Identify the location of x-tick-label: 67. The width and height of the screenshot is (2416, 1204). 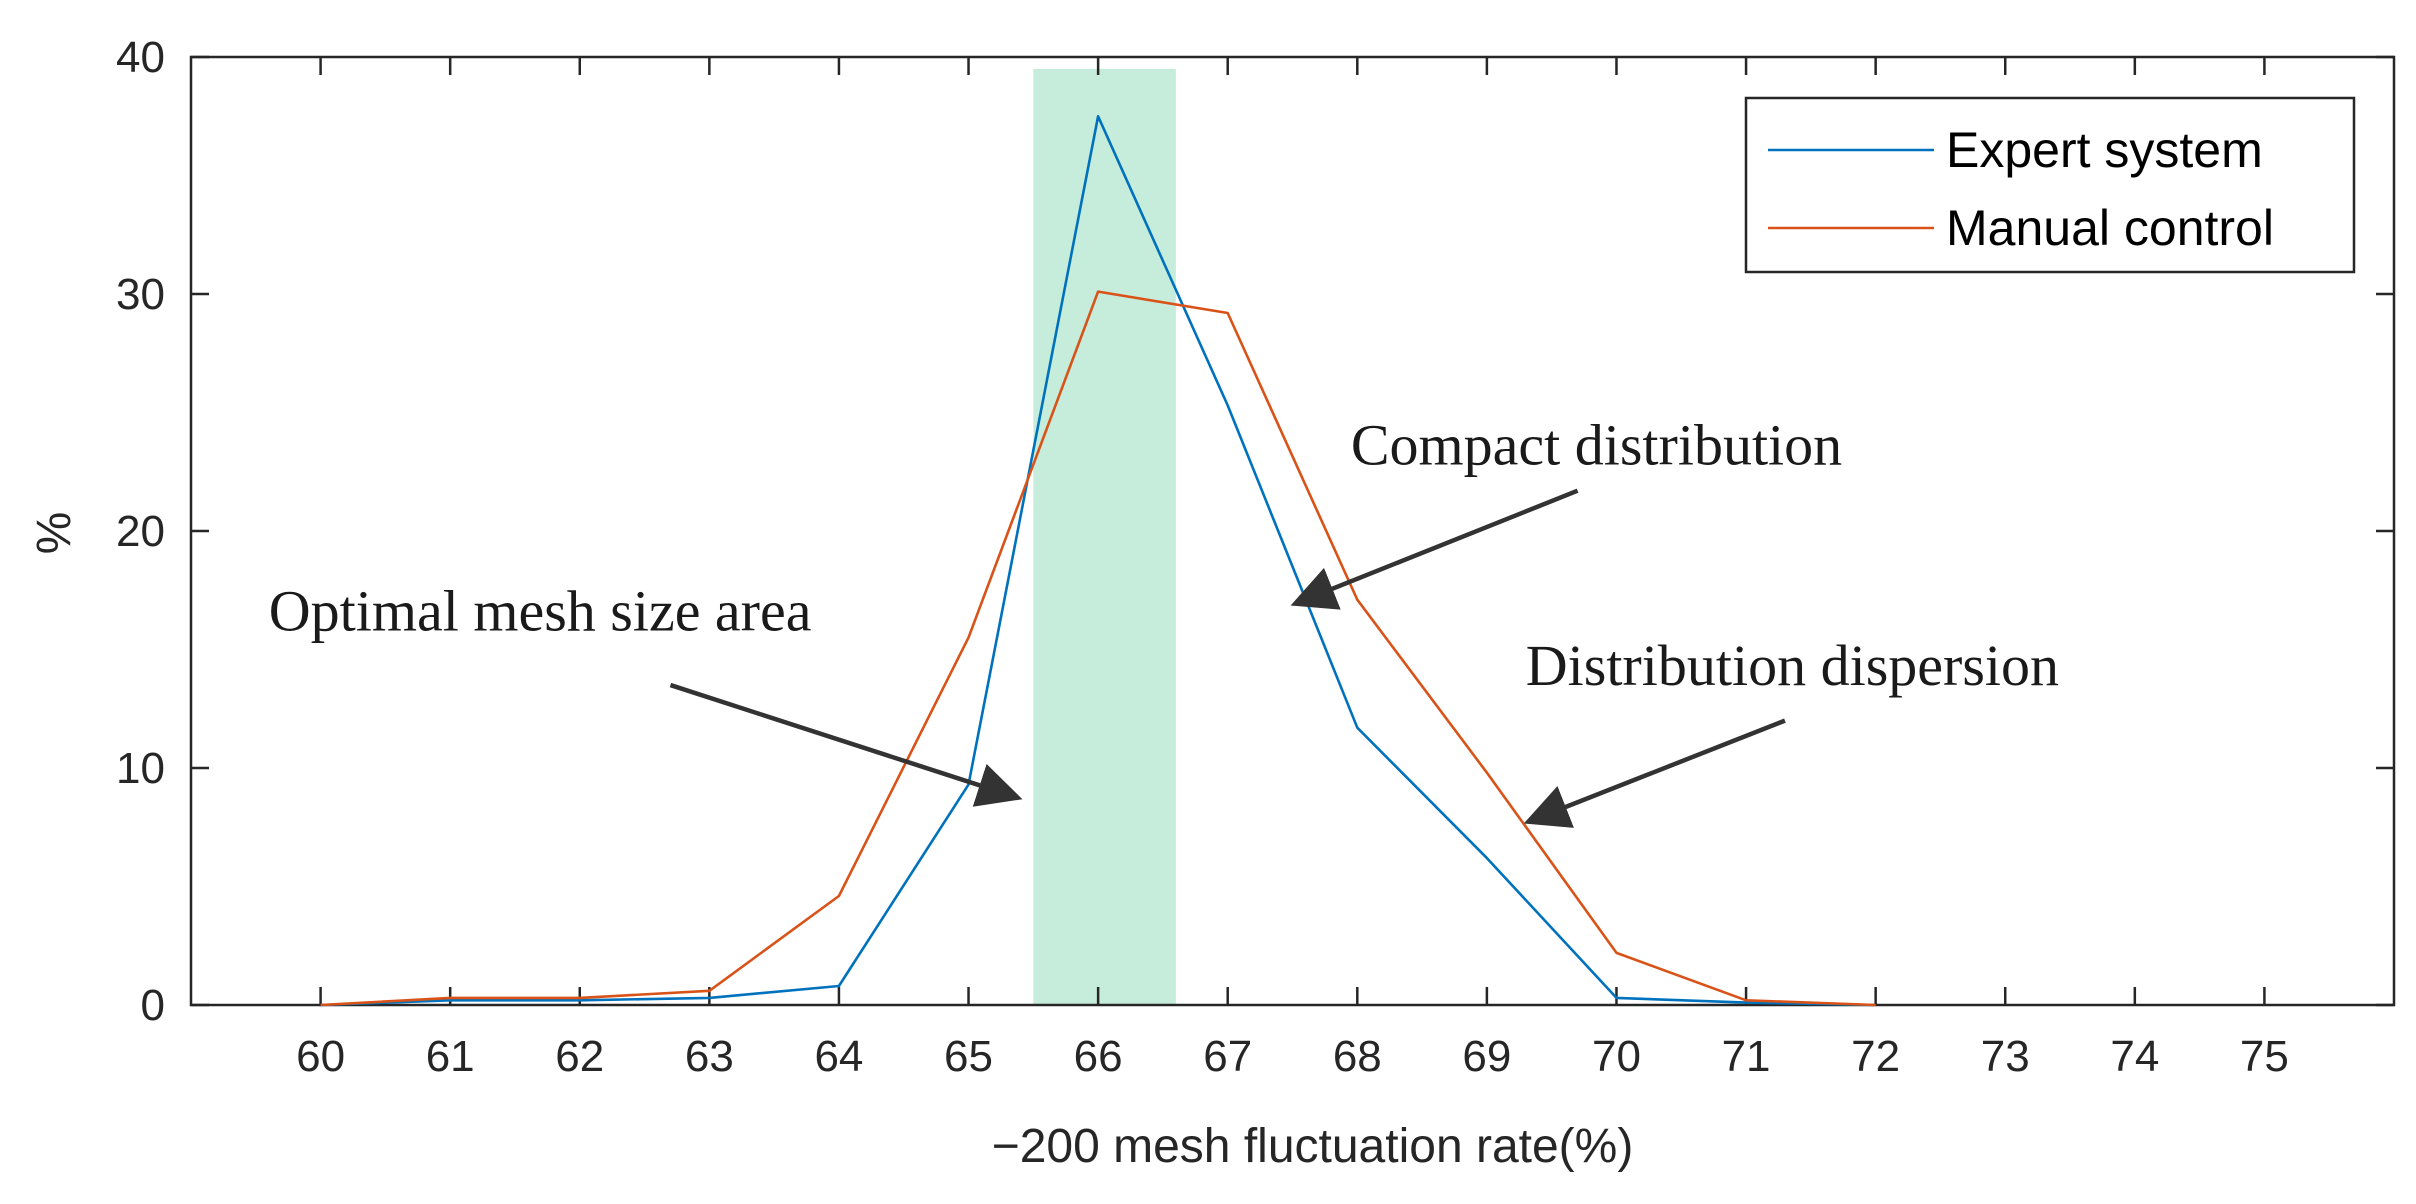
(1227, 1056).